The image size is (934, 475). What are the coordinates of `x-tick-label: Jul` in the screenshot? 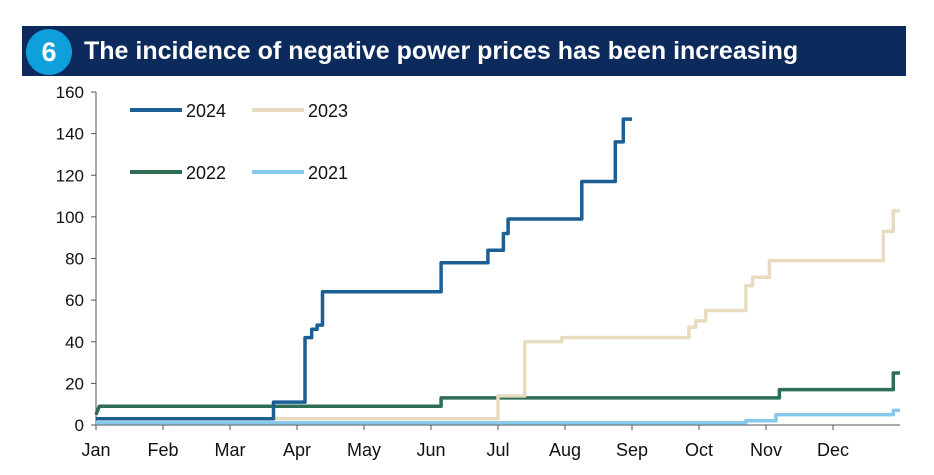 It's located at (497, 450).